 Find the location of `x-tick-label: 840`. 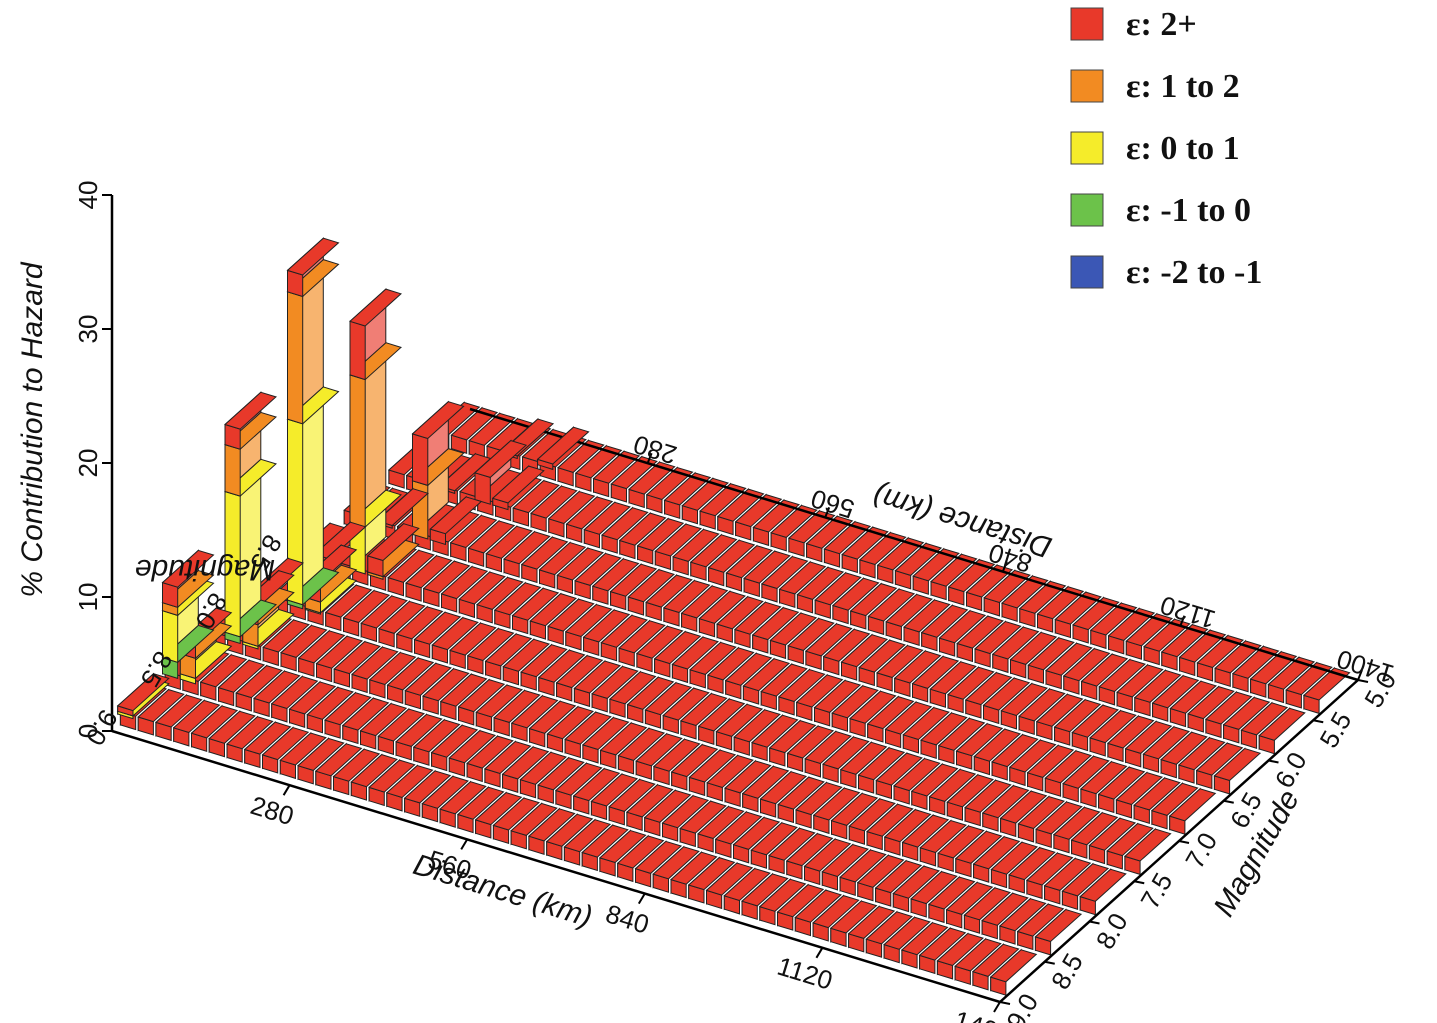

x-tick-label: 840 is located at coordinates (627, 918).